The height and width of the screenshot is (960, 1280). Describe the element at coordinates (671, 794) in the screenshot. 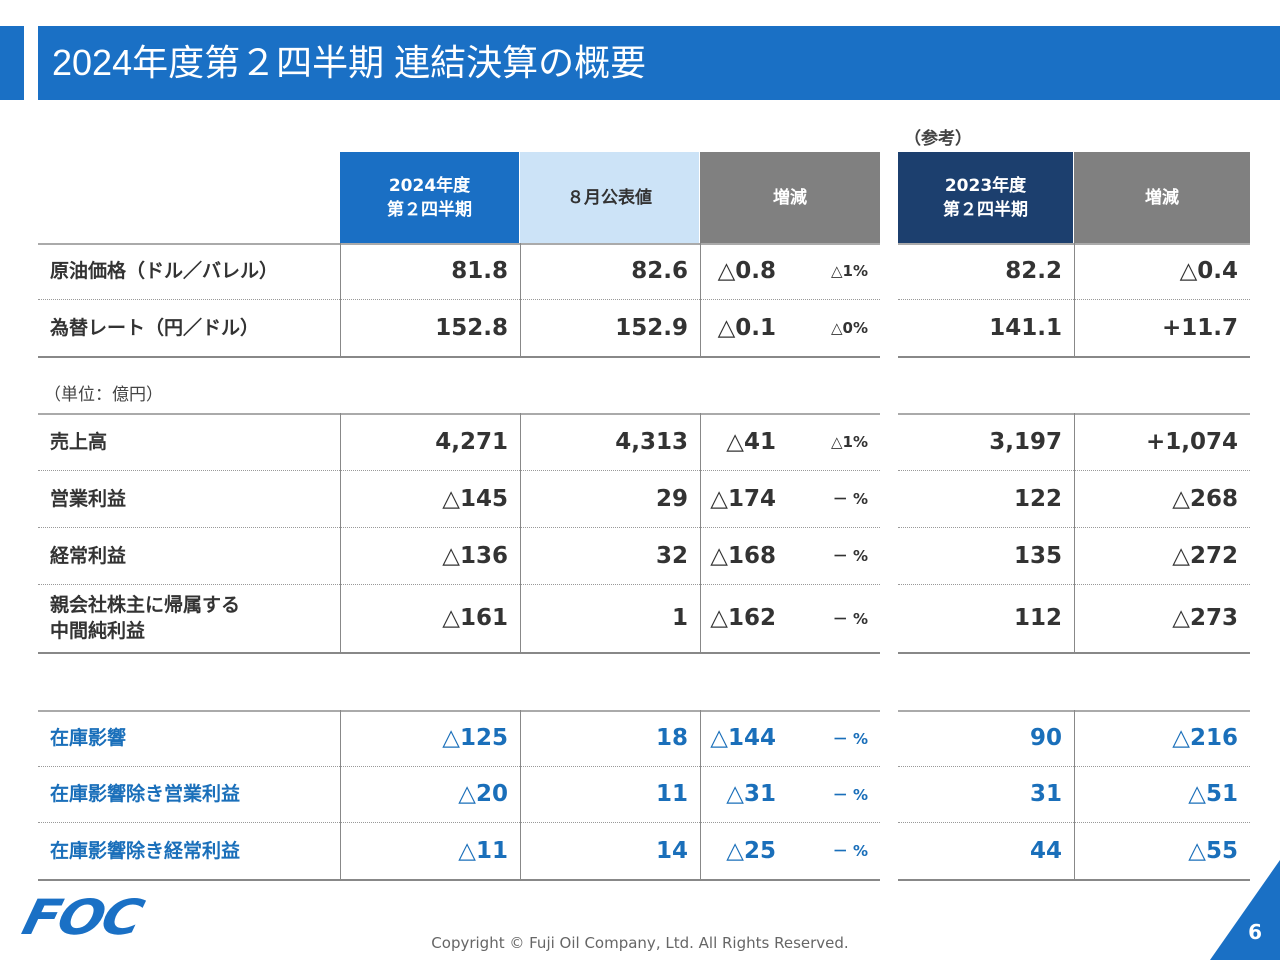

I see `cell-forecast: 11` at that location.